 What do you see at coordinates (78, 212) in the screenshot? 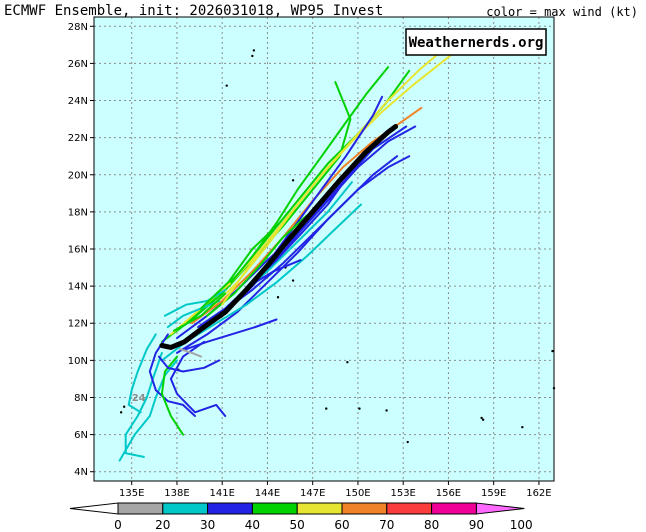
I see `y-tick-label: 18N` at bounding box center [78, 212].